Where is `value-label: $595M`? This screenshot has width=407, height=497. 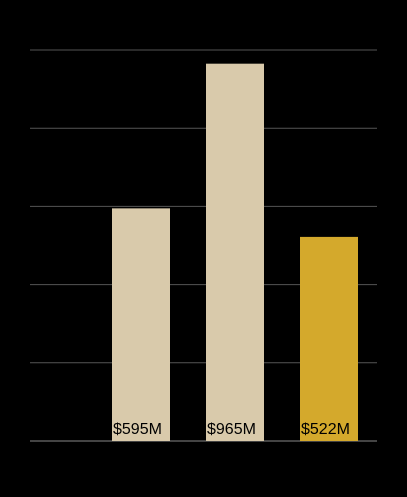
value-label: $595M is located at coordinates (137, 429).